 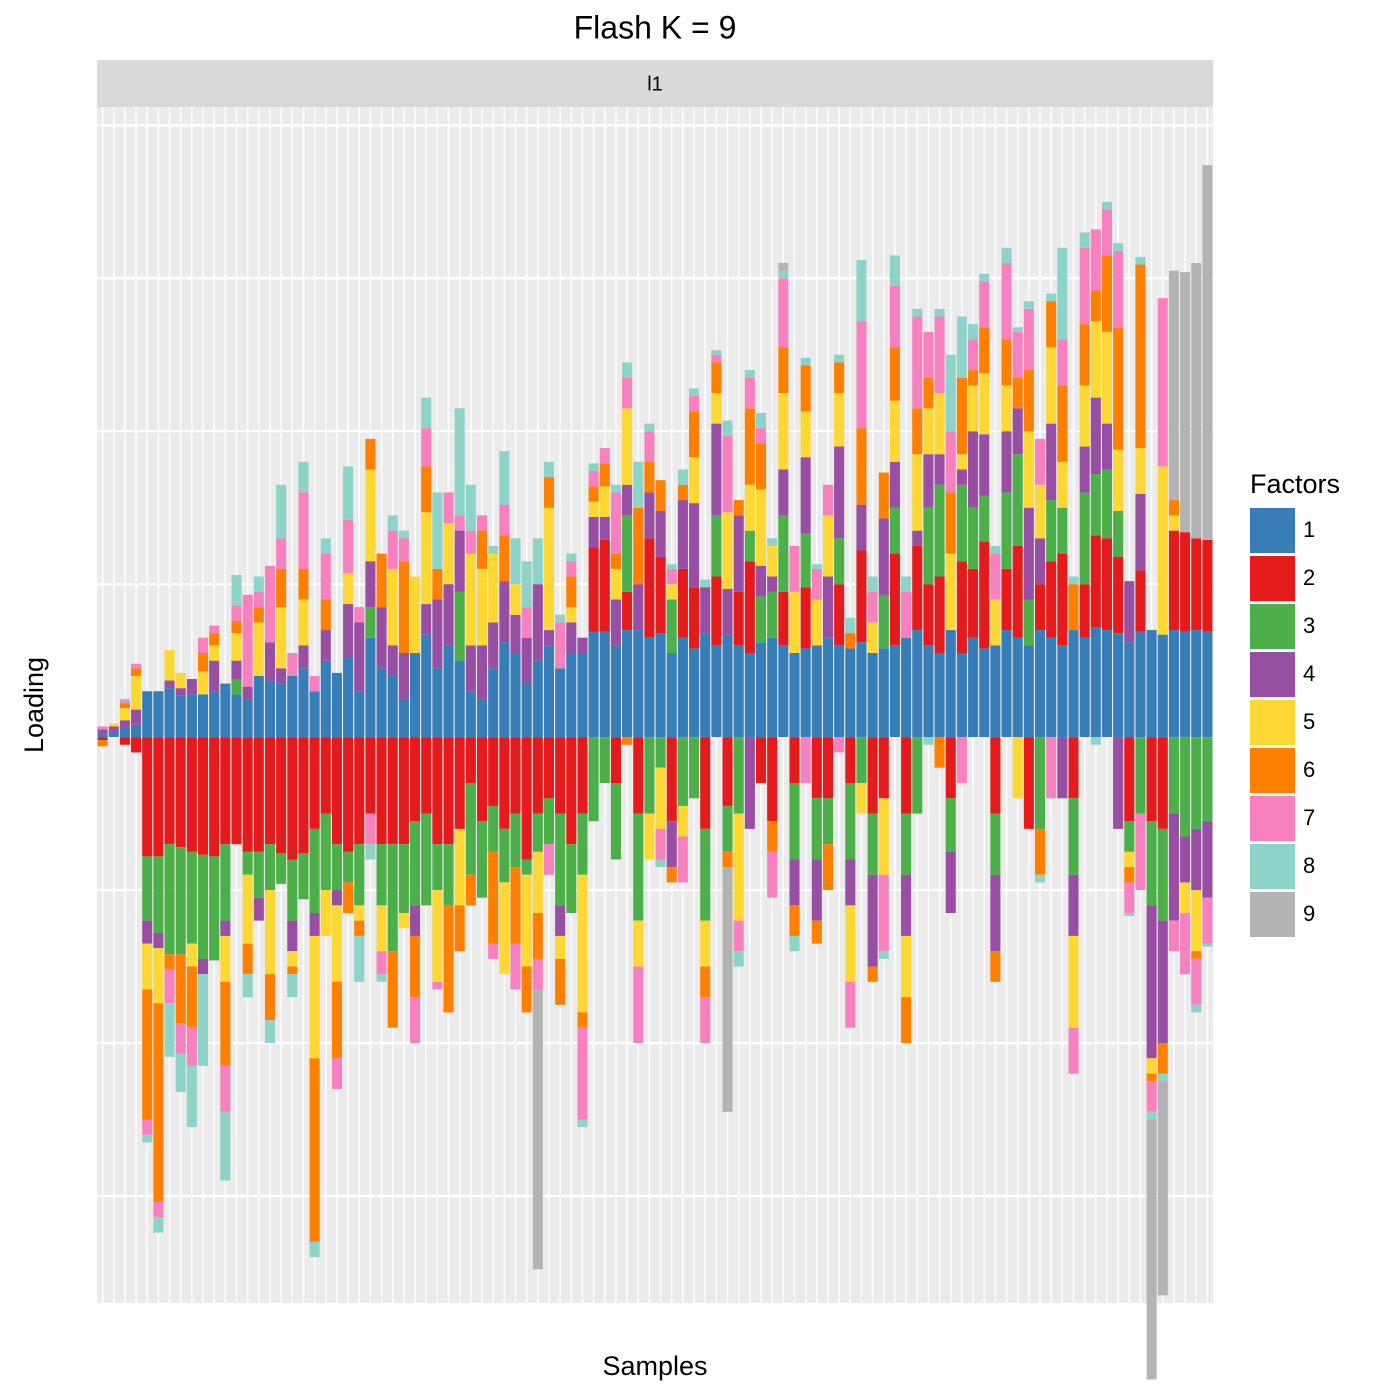 I want to click on chart-title: Flash K = 9, so click(x=655, y=27).